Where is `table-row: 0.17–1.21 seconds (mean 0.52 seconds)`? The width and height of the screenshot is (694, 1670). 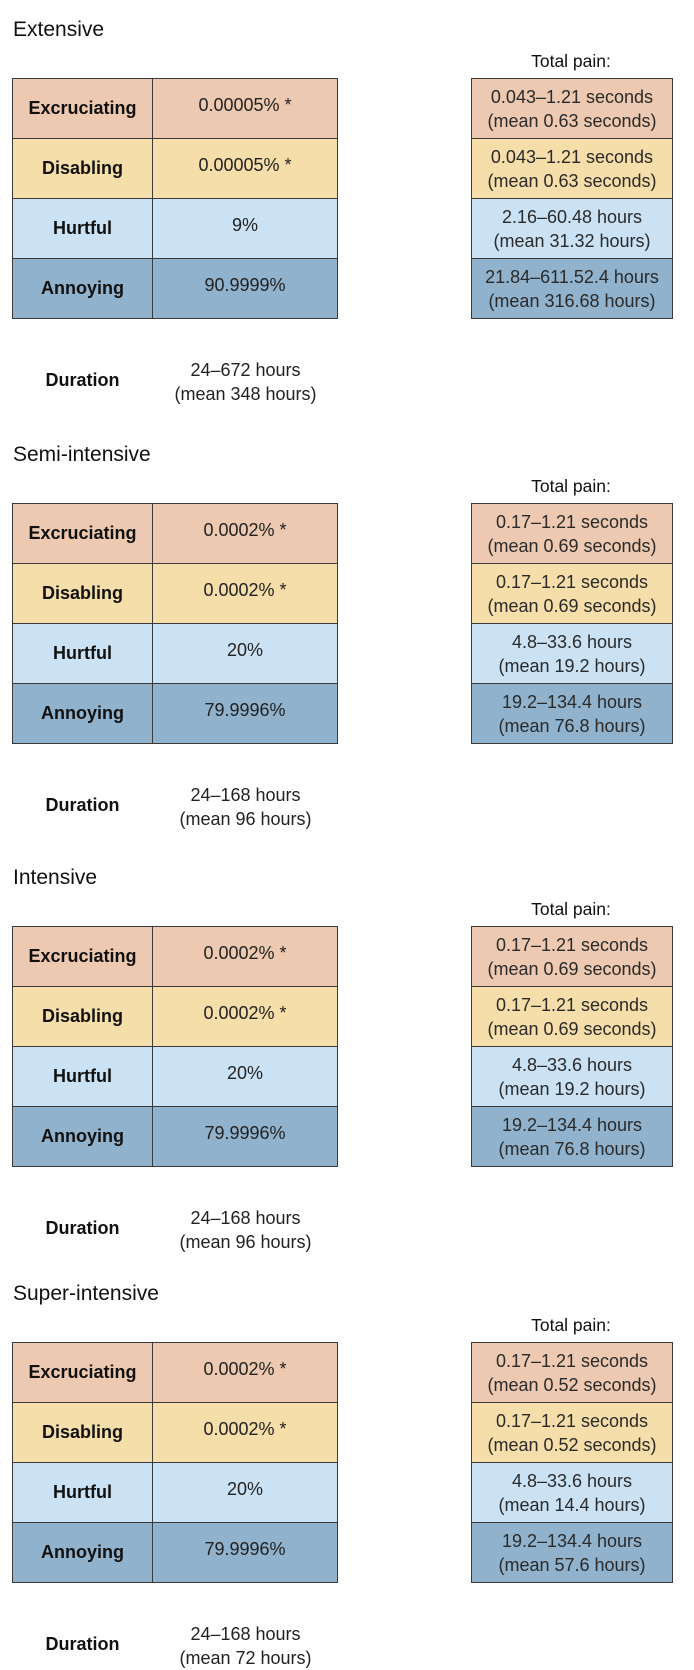
table-row: 0.17–1.21 seconds (mean 0.52 seconds) is located at coordinates (572, 1432).